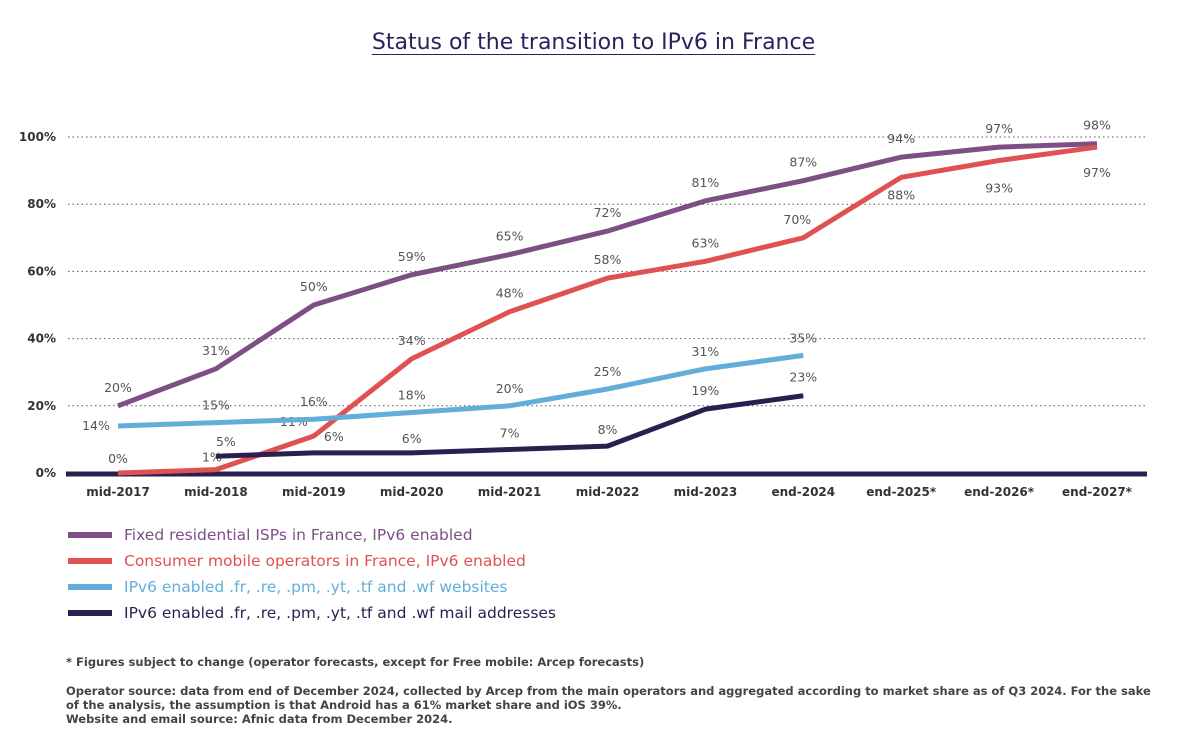 The width and height of the screenshot is (1187, 747). What do you see at coordinates (1097, 492) in the screenshot?
I see `x-tick-label: end-2027*` at bounding box center [1097, 492].